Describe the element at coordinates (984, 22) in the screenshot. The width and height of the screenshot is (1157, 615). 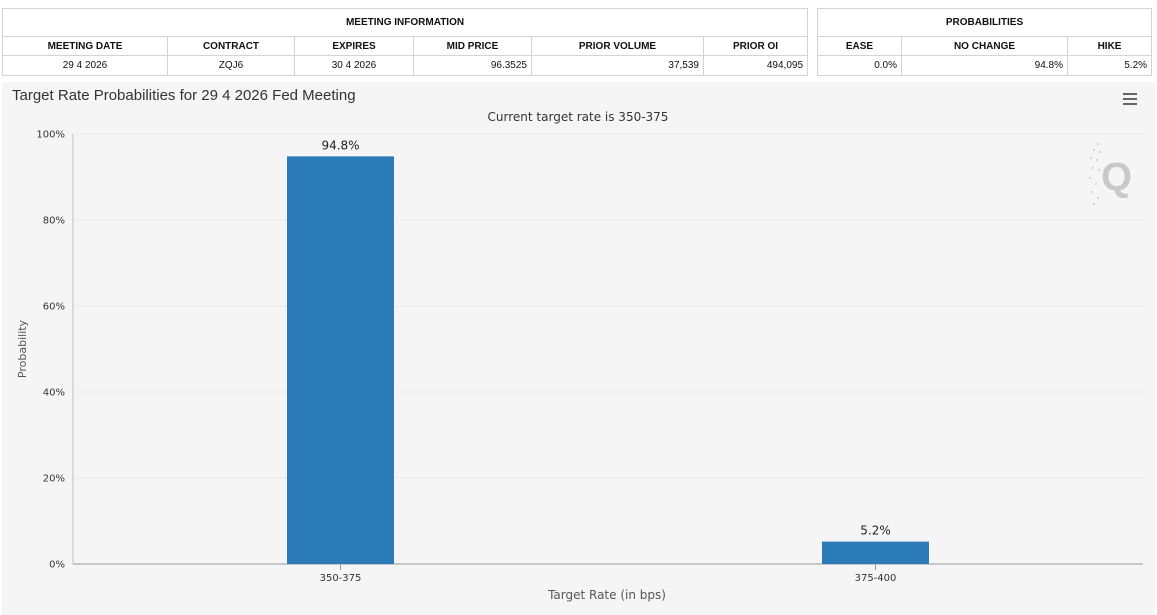
I see `probabilities-header: PROBABILITIES` at that location.